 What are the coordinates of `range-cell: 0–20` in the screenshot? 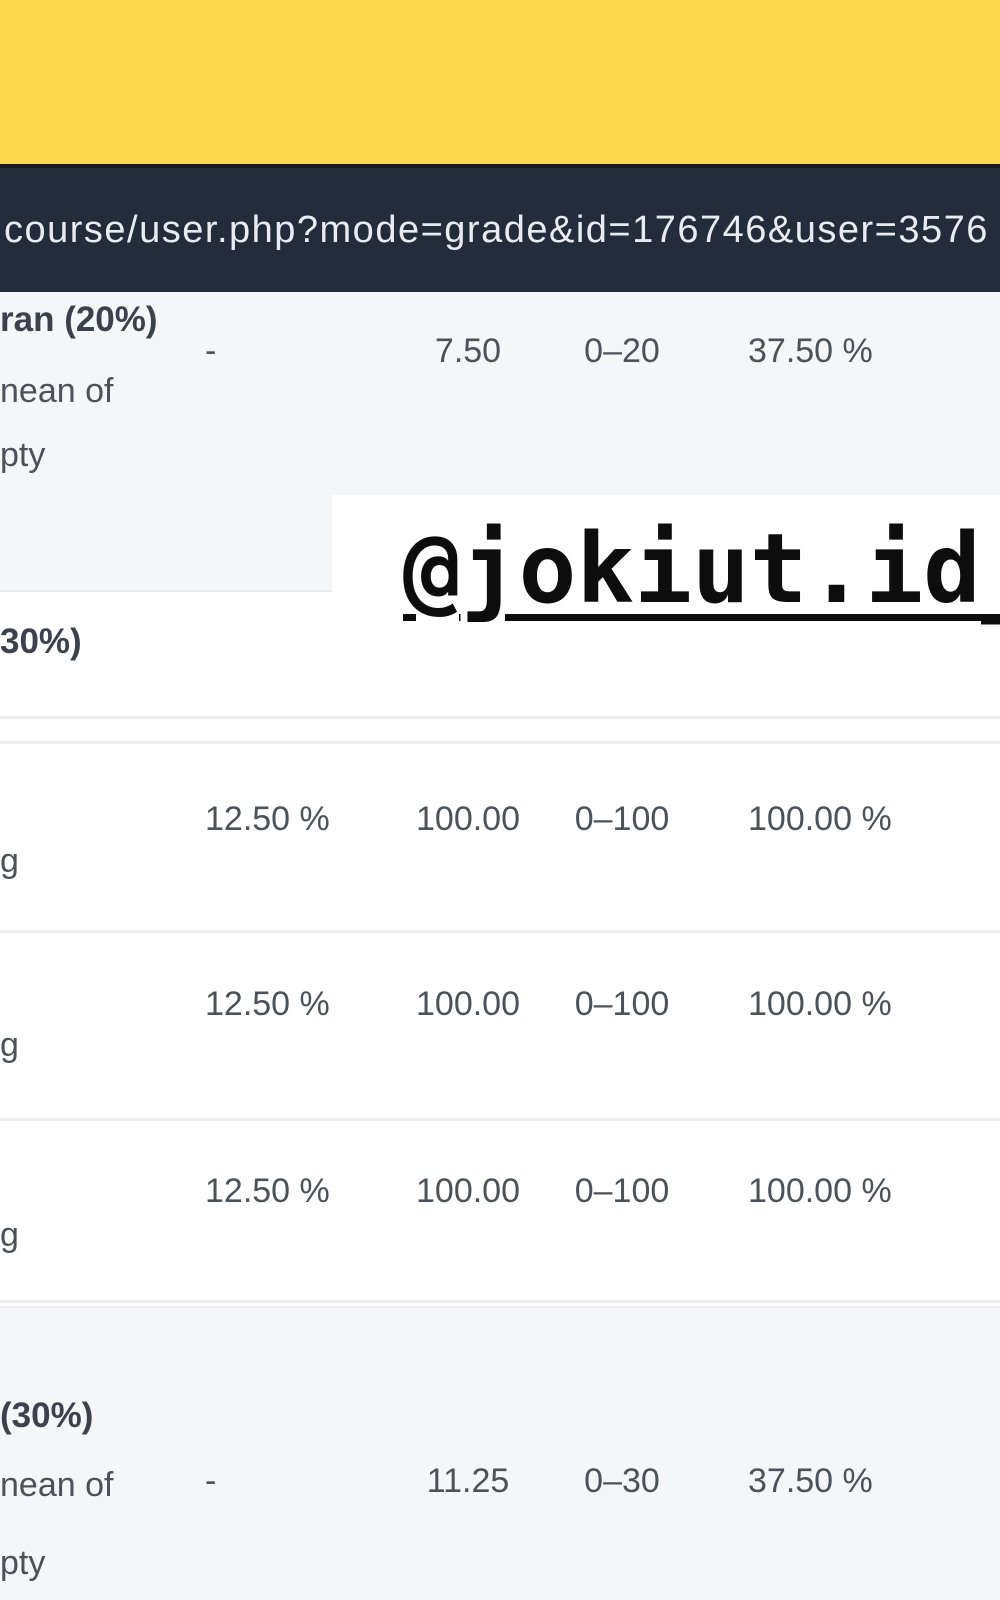 It's located at (622, 351).